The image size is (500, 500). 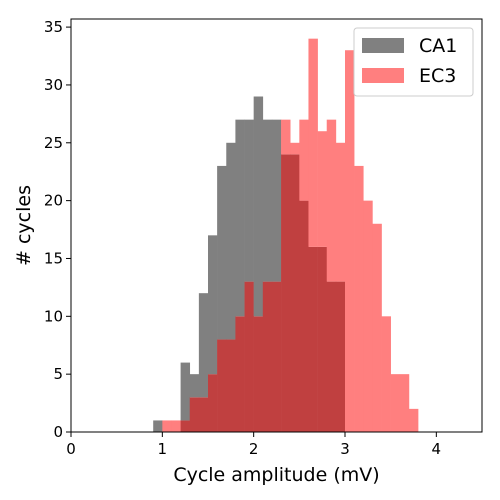 I want to click on x-tick-label: 1, so click(x=163, y=449).